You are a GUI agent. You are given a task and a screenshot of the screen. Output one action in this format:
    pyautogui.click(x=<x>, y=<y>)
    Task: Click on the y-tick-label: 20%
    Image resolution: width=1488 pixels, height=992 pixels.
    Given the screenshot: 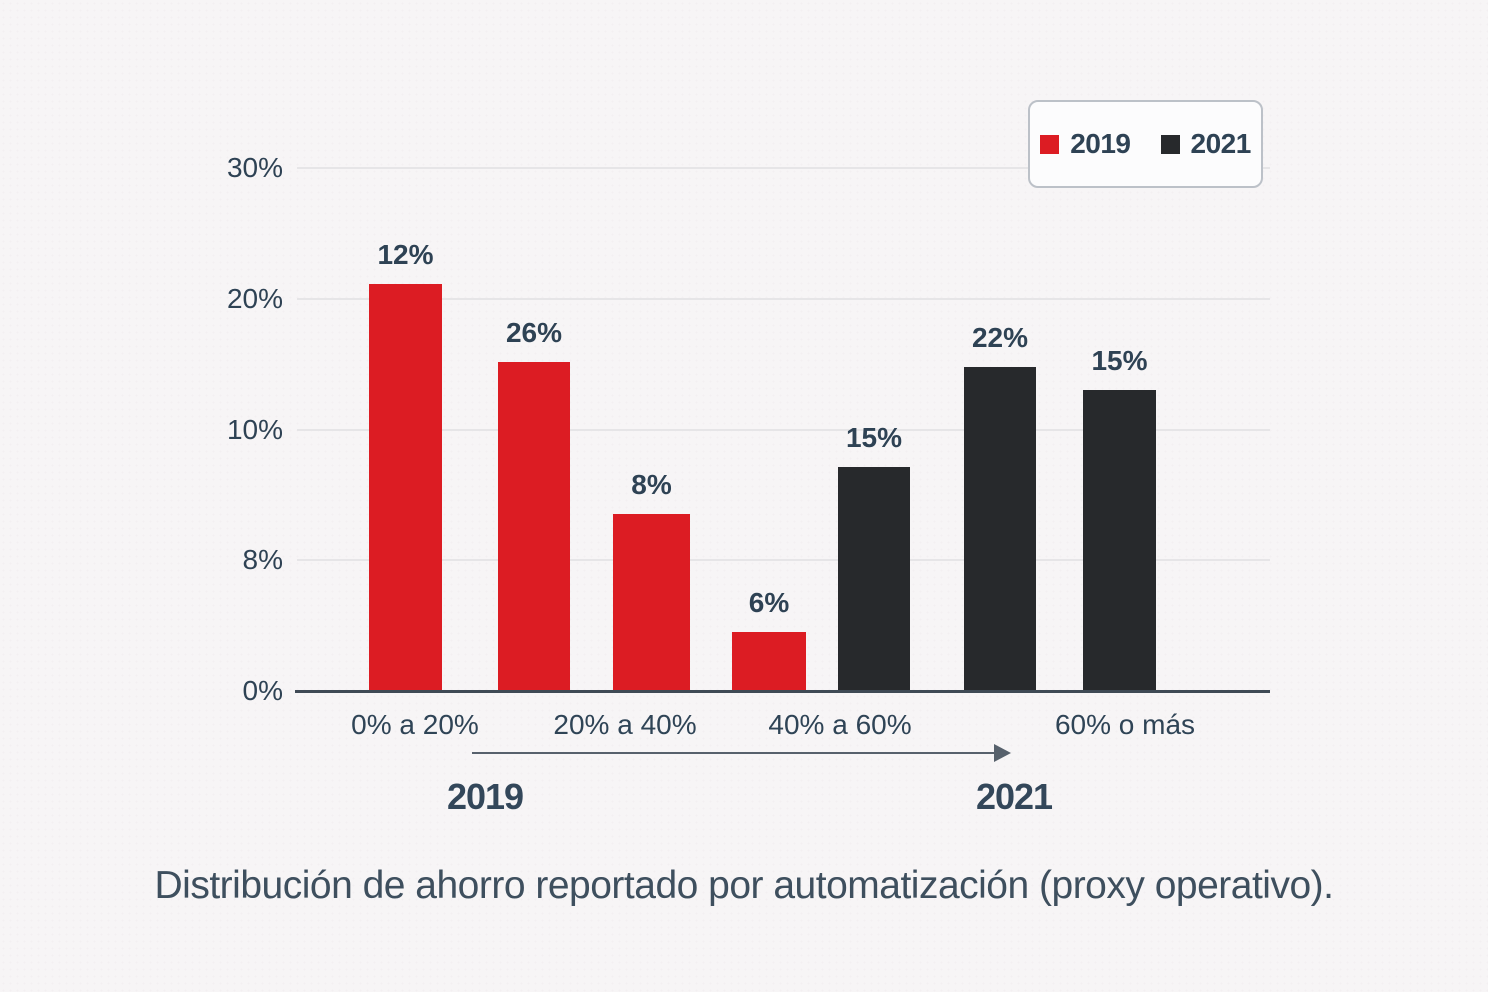 What is the action you would take?
    pyautogui.click(x=254, y=298)
    